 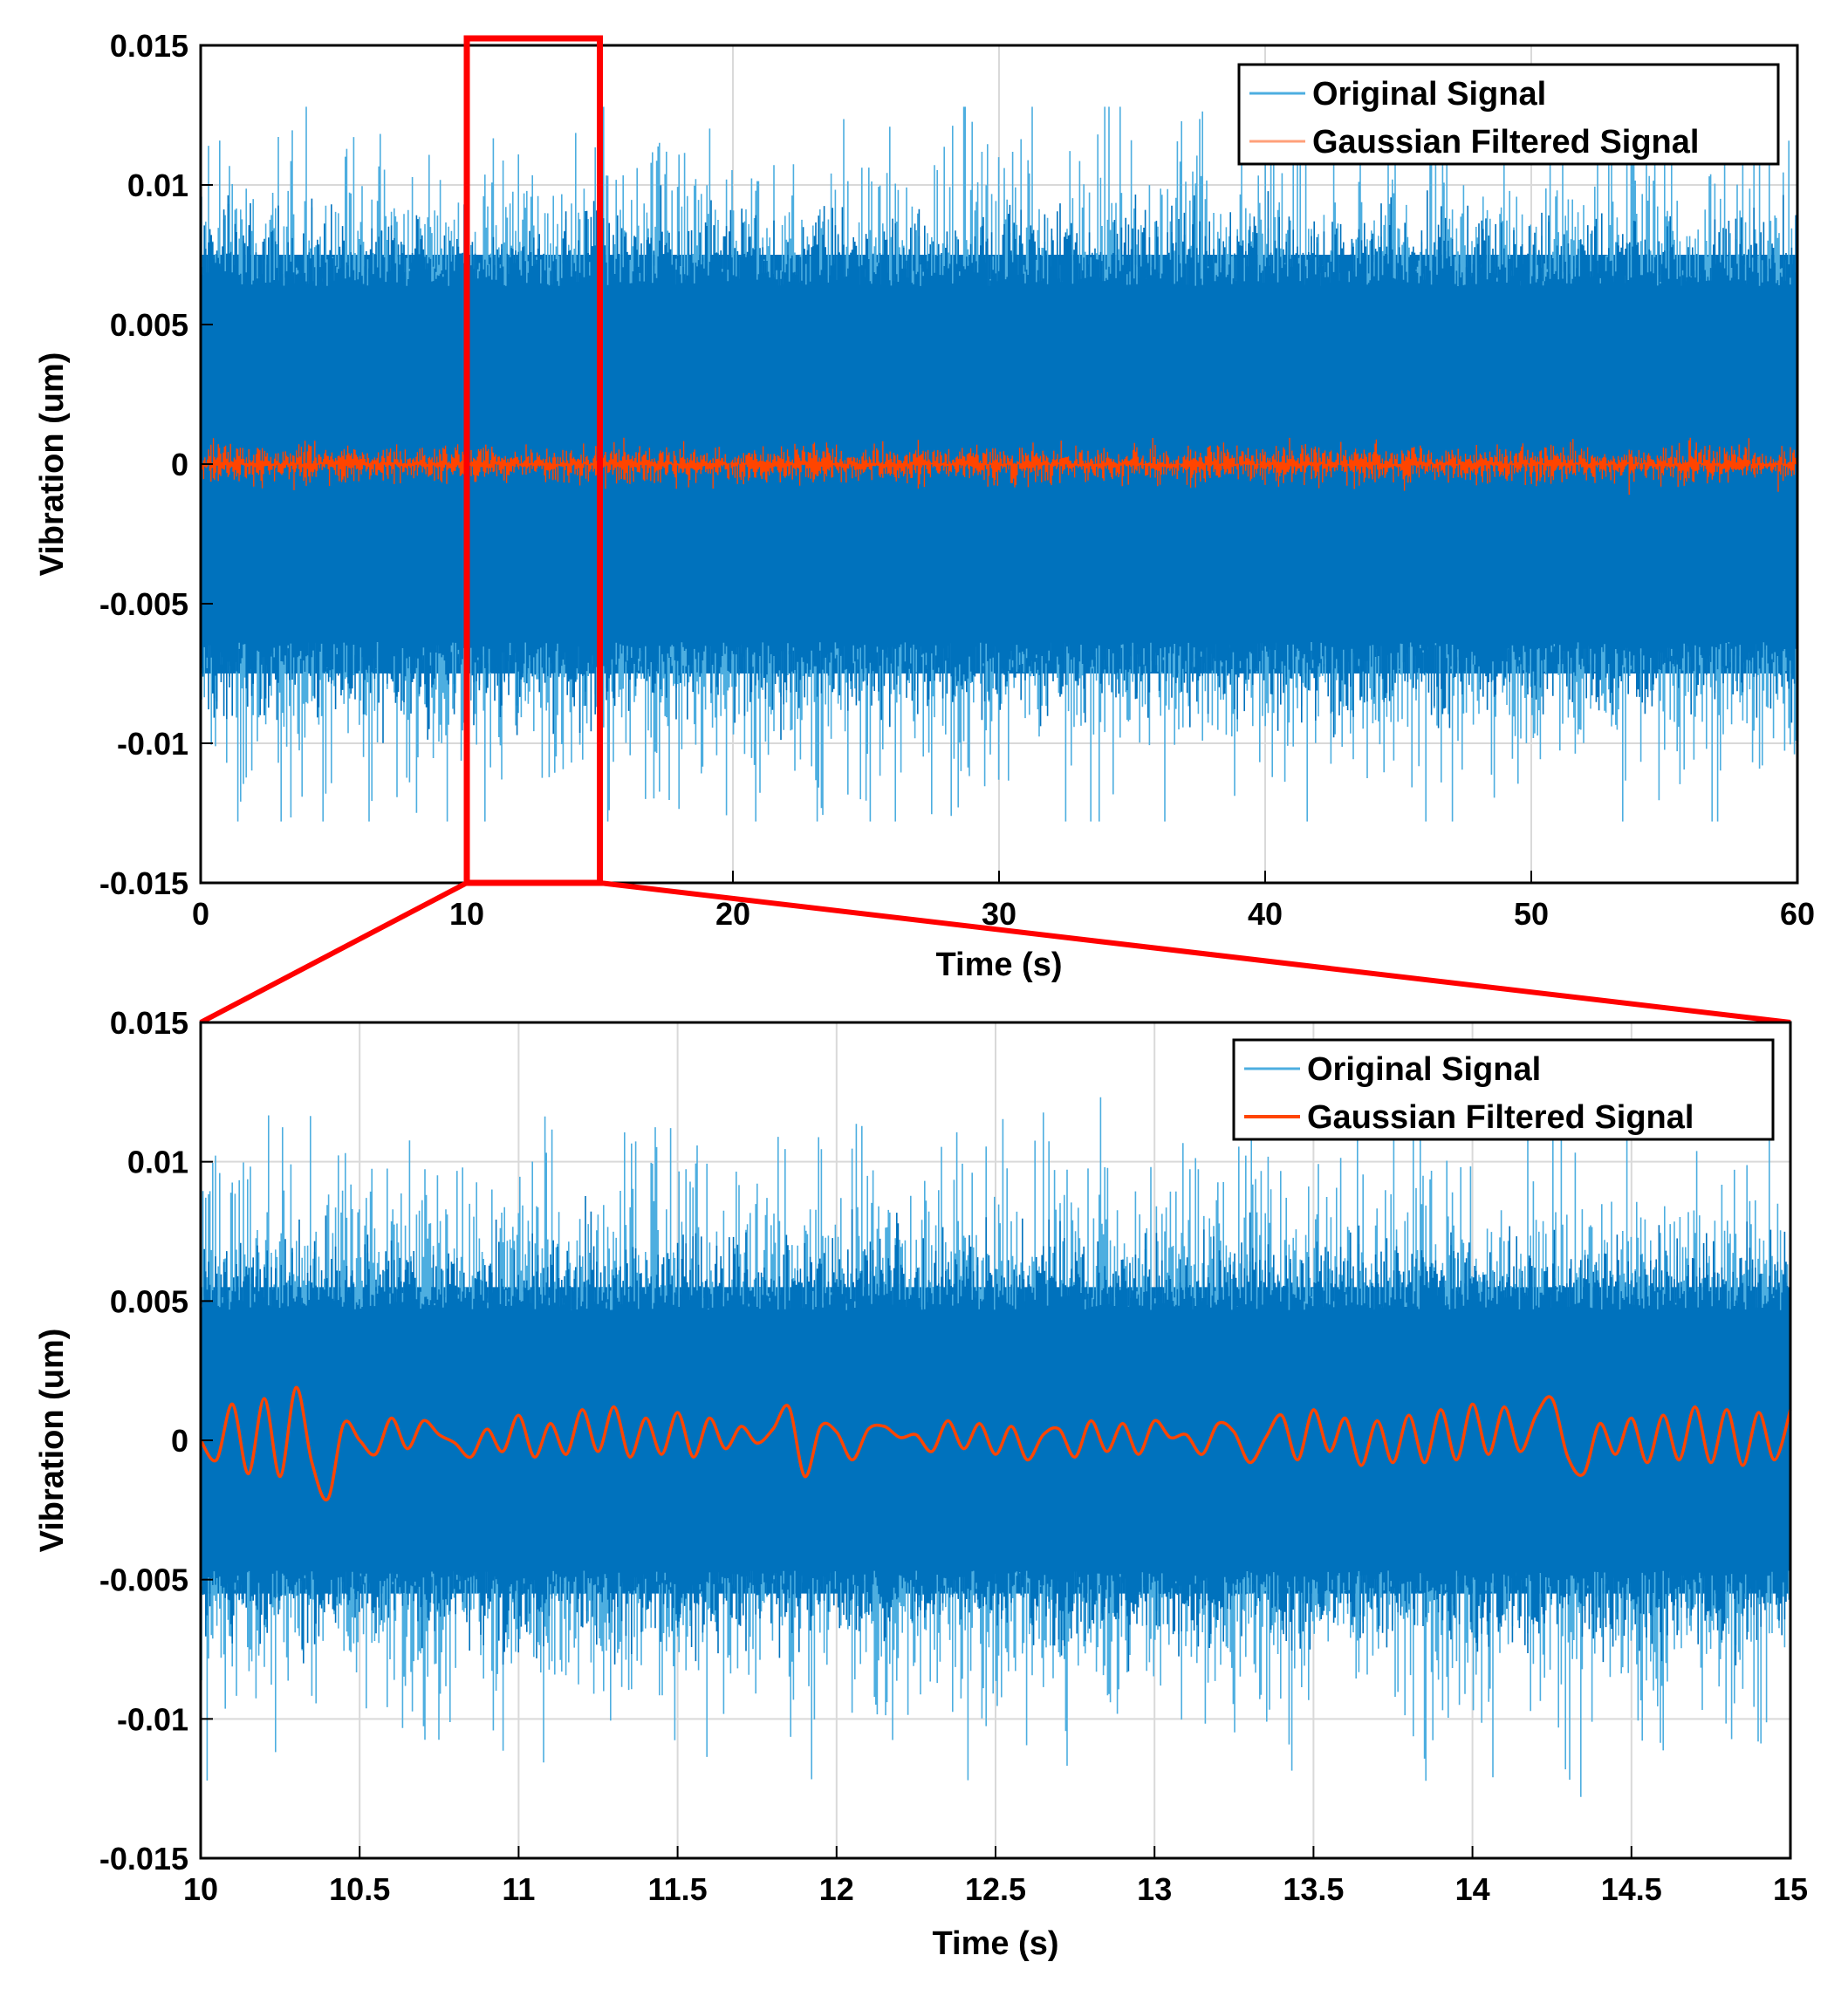 What do you see at coordinates (1003, 914) in the screenshot?
I see `top-x-tick-labels: 0 10 20 30 40 50 60` at bounding box center [1003, 914].